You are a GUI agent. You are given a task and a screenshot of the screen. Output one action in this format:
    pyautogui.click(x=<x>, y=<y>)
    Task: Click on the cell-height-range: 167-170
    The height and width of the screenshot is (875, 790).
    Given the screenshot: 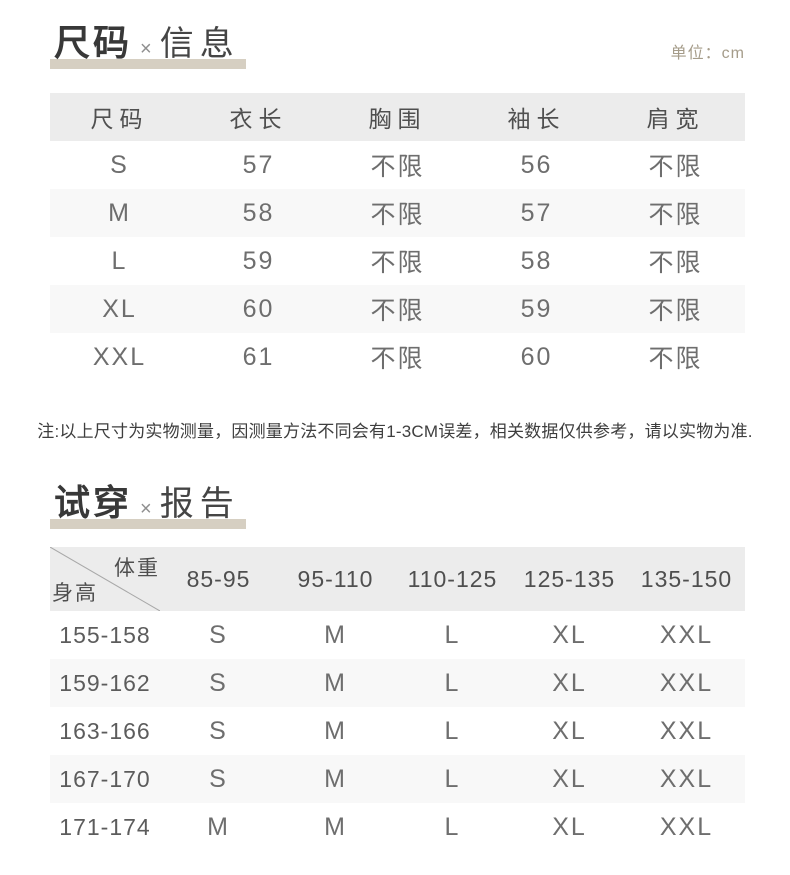 What is the action you would take?
    pyautogui.click(x=105, y=778)
    